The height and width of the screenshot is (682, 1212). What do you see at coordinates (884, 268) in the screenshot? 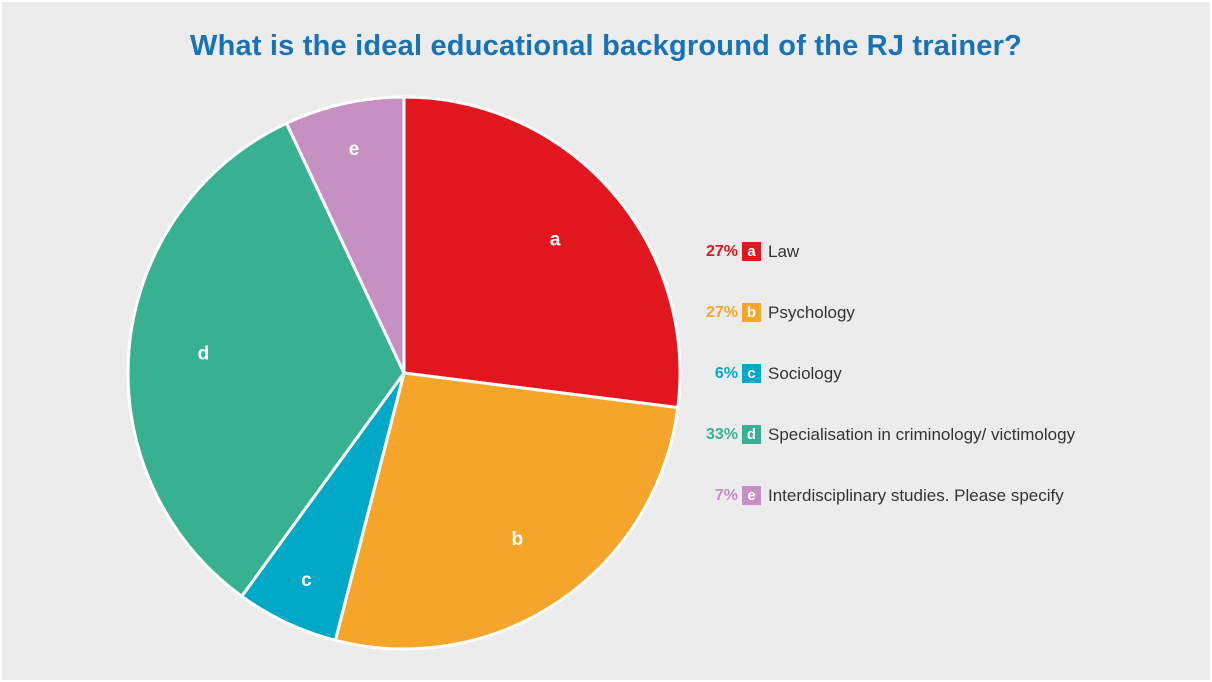
I see `legend-item-a: 27% a Law` at bounding box center [884, 268].